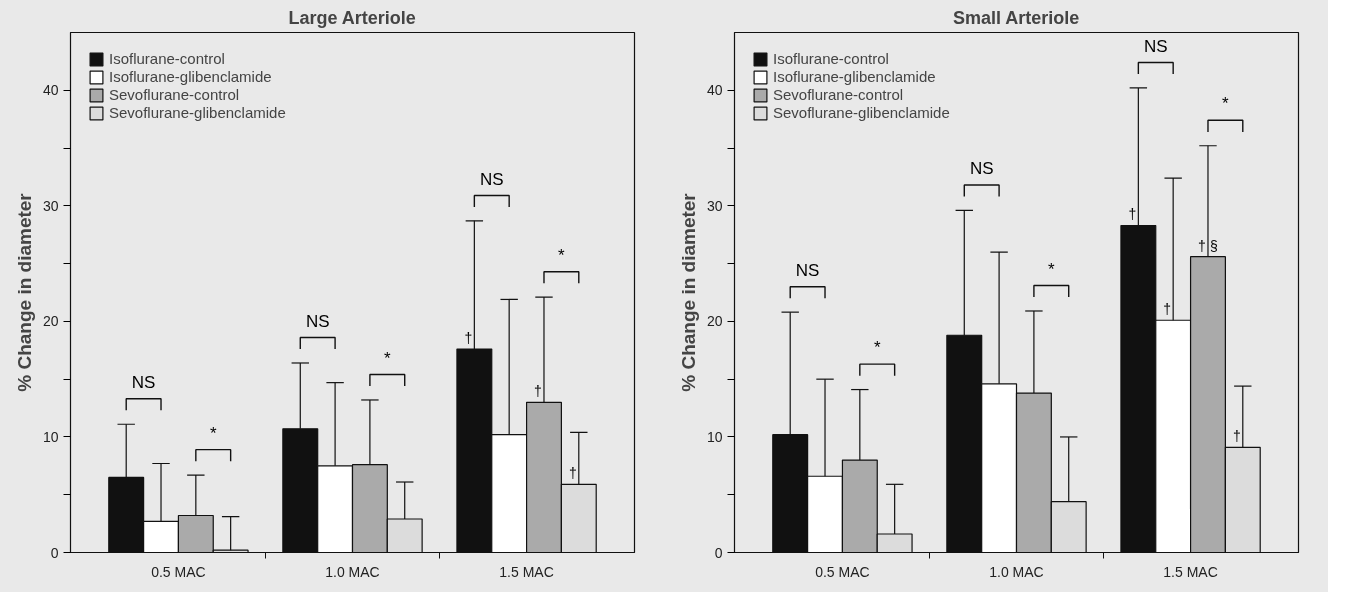  Describe the element at coordinates (1016, 17) in the screenshot. I see `chart-title: Small Arteriole` at that location.